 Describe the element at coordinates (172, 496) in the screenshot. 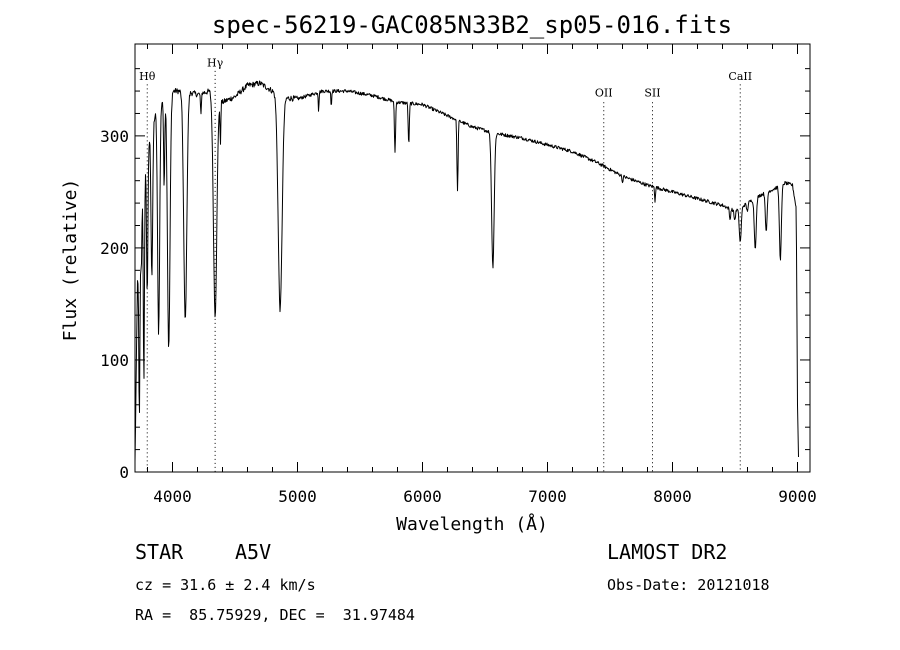

I see `x-tick-label: 4000` at that location.